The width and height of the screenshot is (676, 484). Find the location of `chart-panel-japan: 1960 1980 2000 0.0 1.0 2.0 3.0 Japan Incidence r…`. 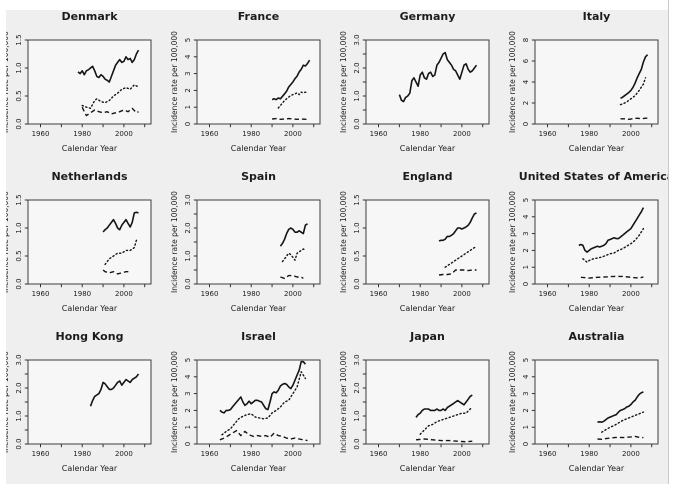

chart-panel-japan: 1960 1980 2000 0.0 1.0 2.0 3.0 Japan Incidence r… is located at coordinates (422, 404).